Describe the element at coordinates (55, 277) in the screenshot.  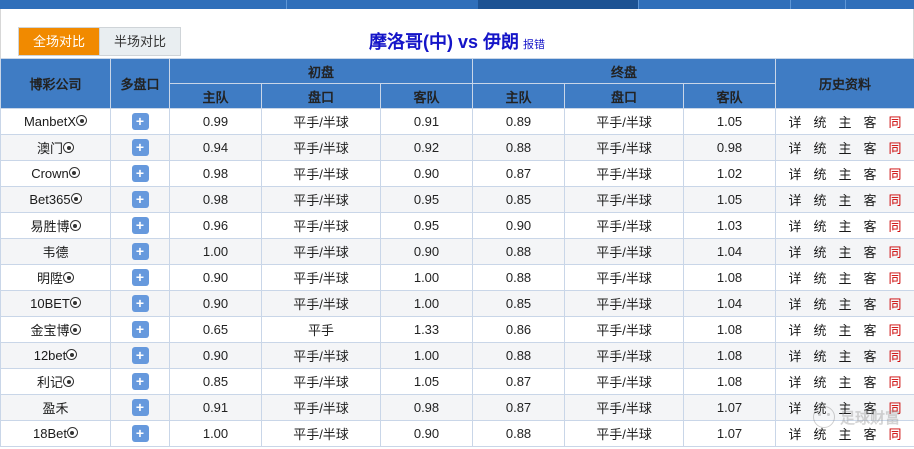
I see `cell-company: 明陞` at that location.